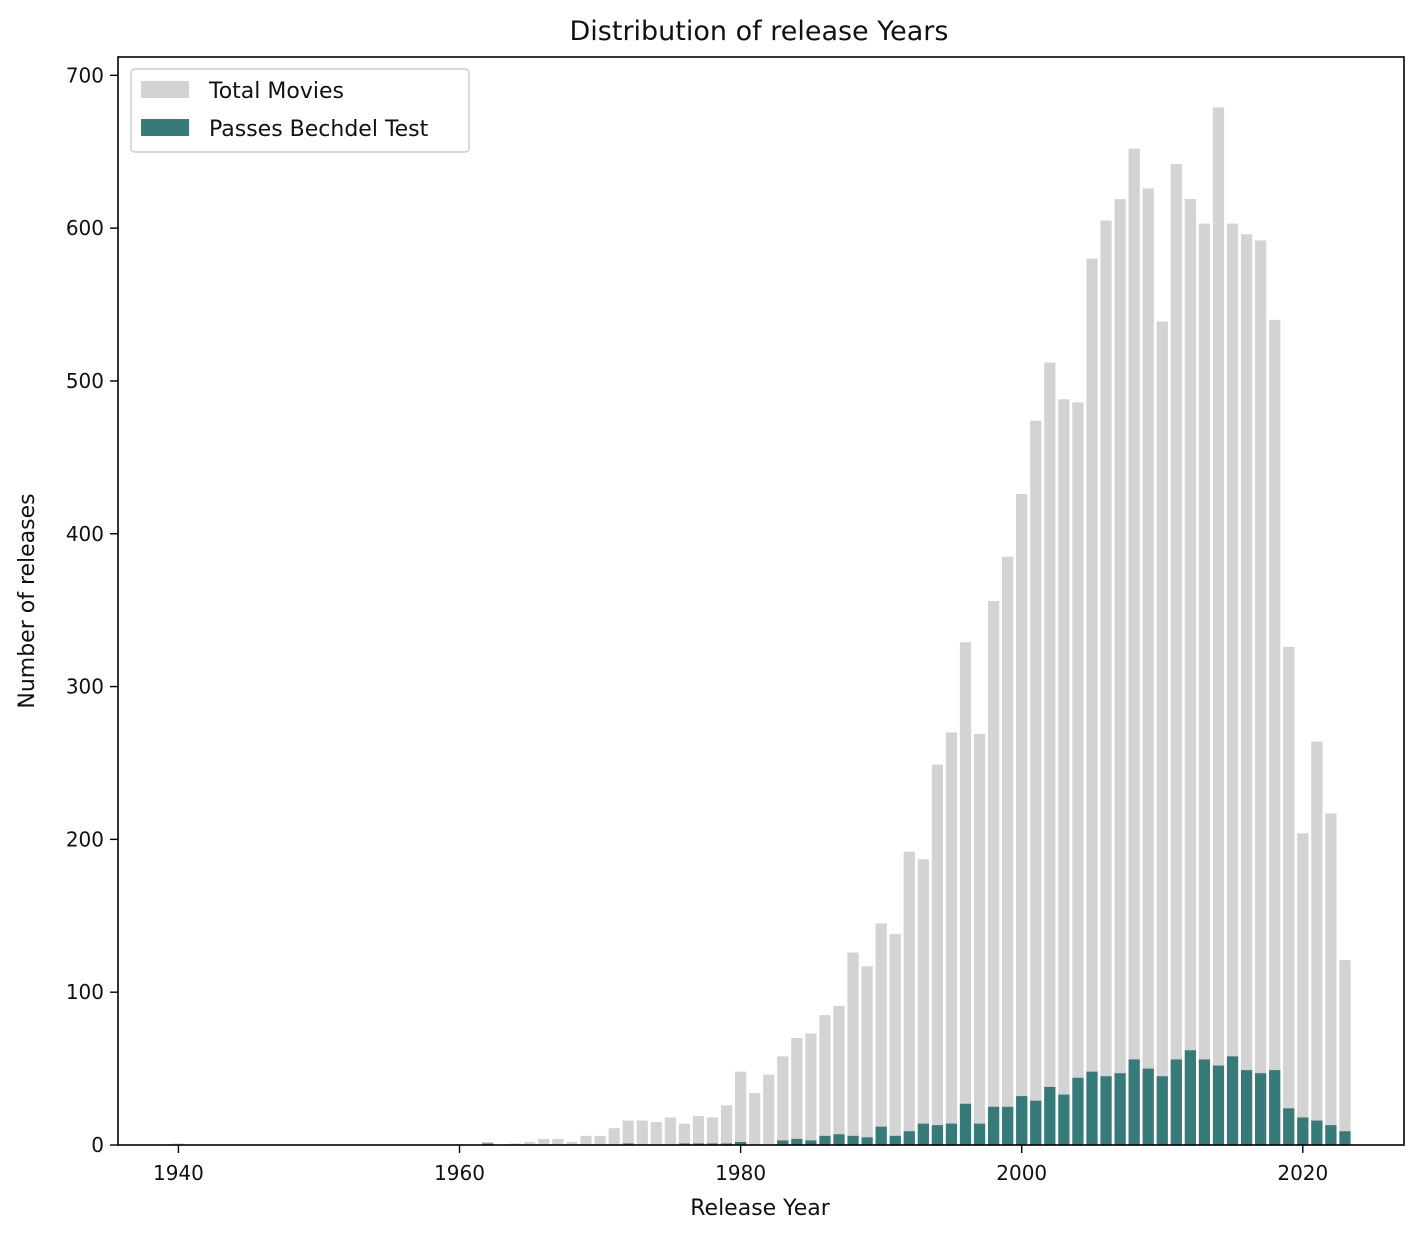 The height and width of the screenshot is (1234, 1418). Describe the element at coordinates (965, 893) in the screenshot. I see `bar-total-movies-1996` at that location.